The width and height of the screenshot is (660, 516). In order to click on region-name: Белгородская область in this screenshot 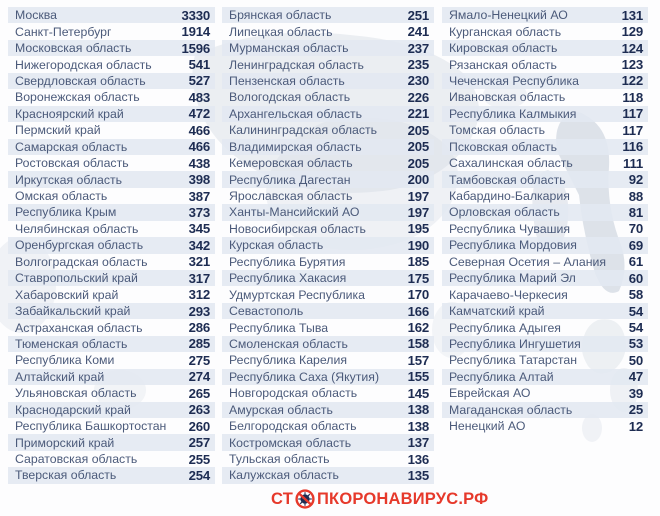, I will do `click(293, 426)`.